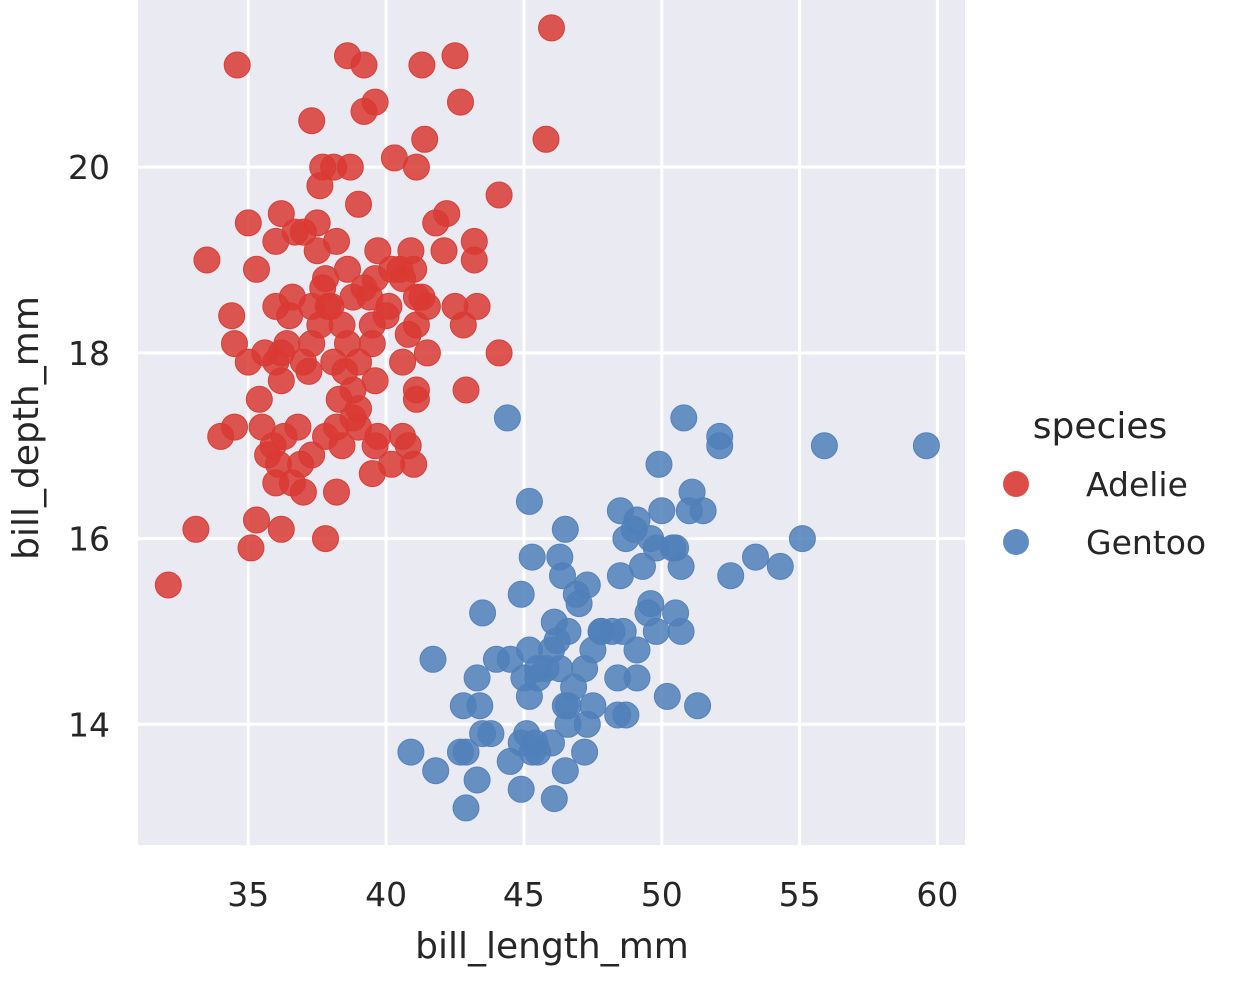  Describe the element at coordinates (89, 539) in the screenshot. I see `y-tick-label: 16` at that location.